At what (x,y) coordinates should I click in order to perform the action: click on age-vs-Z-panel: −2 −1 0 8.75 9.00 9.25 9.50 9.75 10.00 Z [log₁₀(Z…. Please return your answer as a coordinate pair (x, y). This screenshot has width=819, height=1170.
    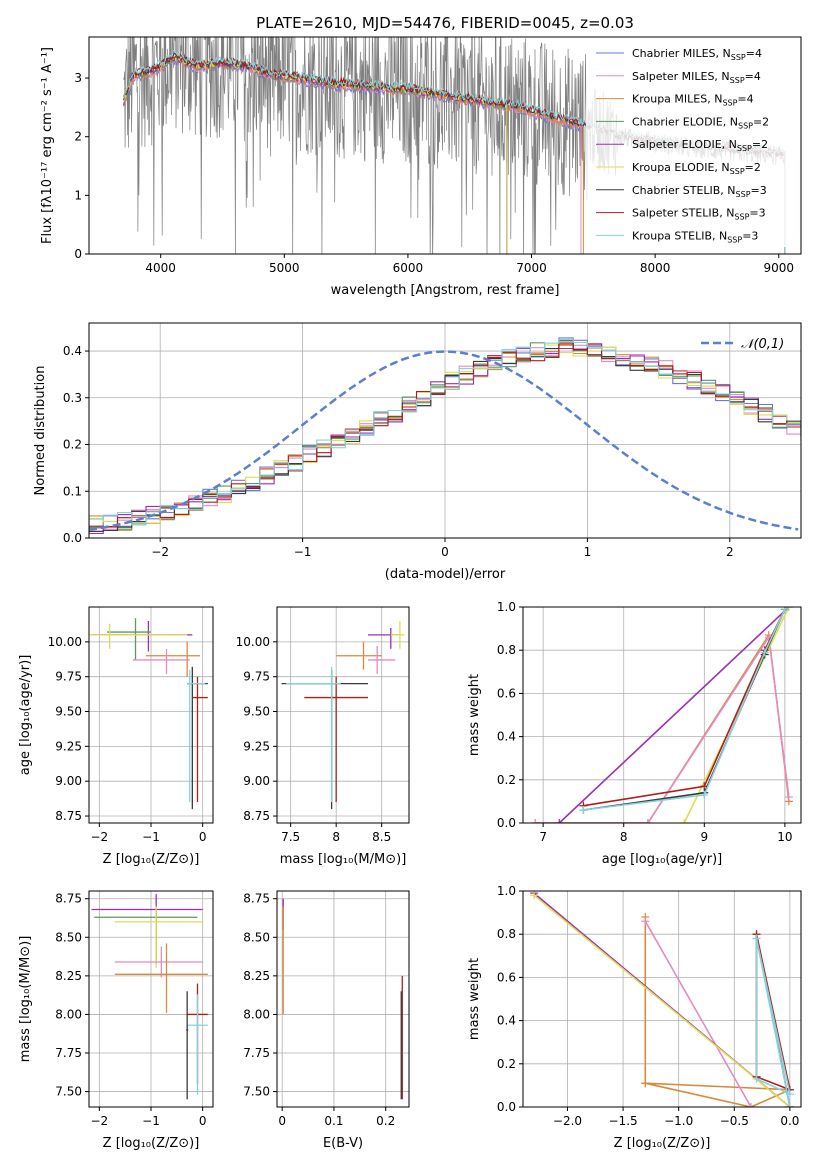
    Looking at the image, I should click on (116, 736).